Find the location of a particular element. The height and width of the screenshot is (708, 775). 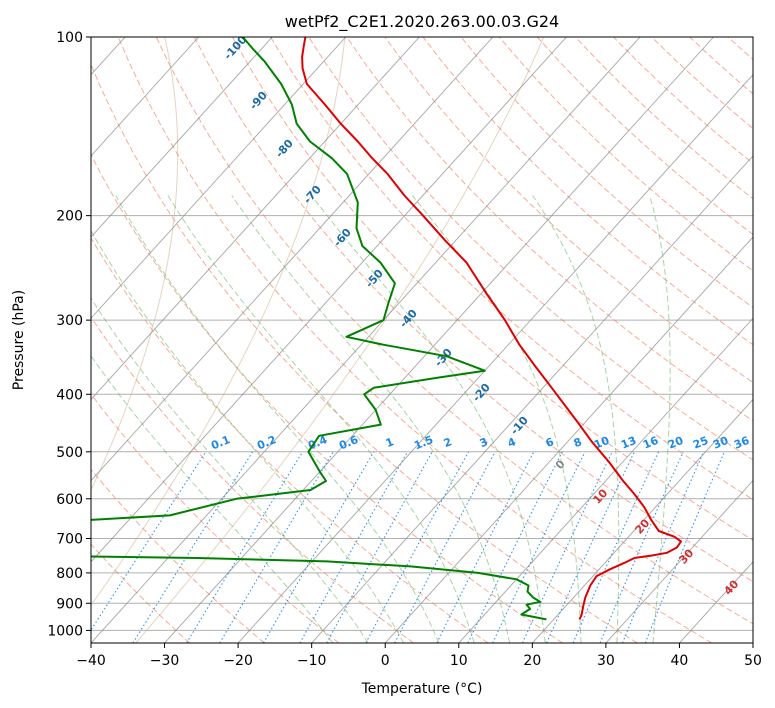

mixing-ratio-label: 13 is located at coordinates (628, 443).